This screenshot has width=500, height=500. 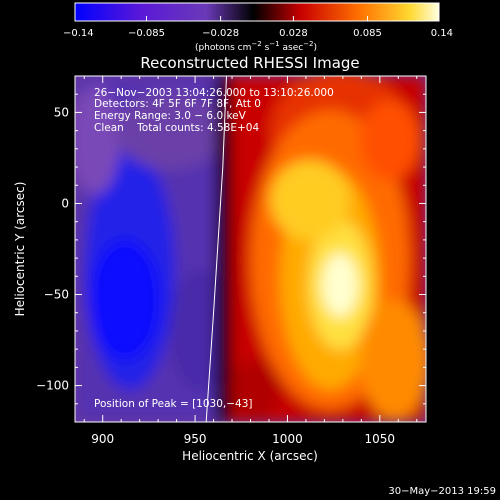 I want to click on annotation-clean: Clean Total counts: 4.58E+04, so click(x=176, y=128).